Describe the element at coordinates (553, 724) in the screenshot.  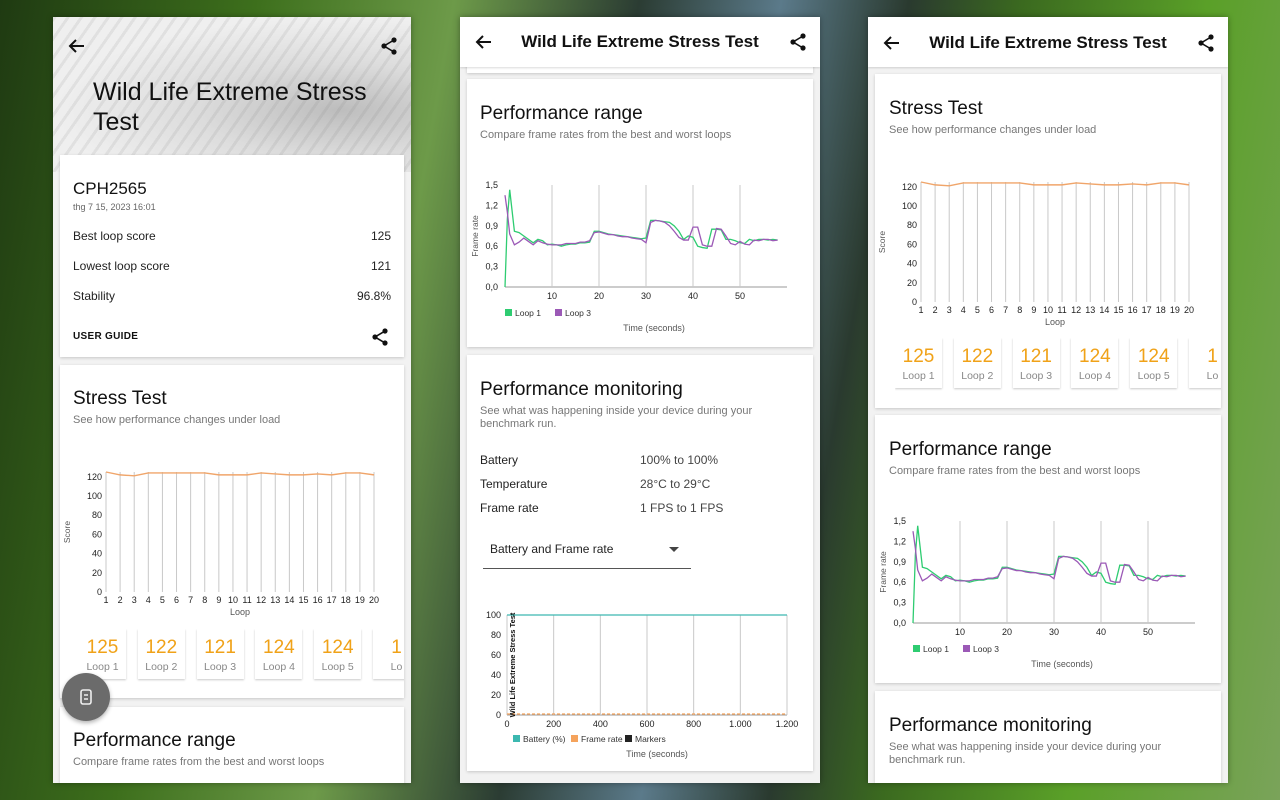
I see `x-tick-label: 200` at that location.